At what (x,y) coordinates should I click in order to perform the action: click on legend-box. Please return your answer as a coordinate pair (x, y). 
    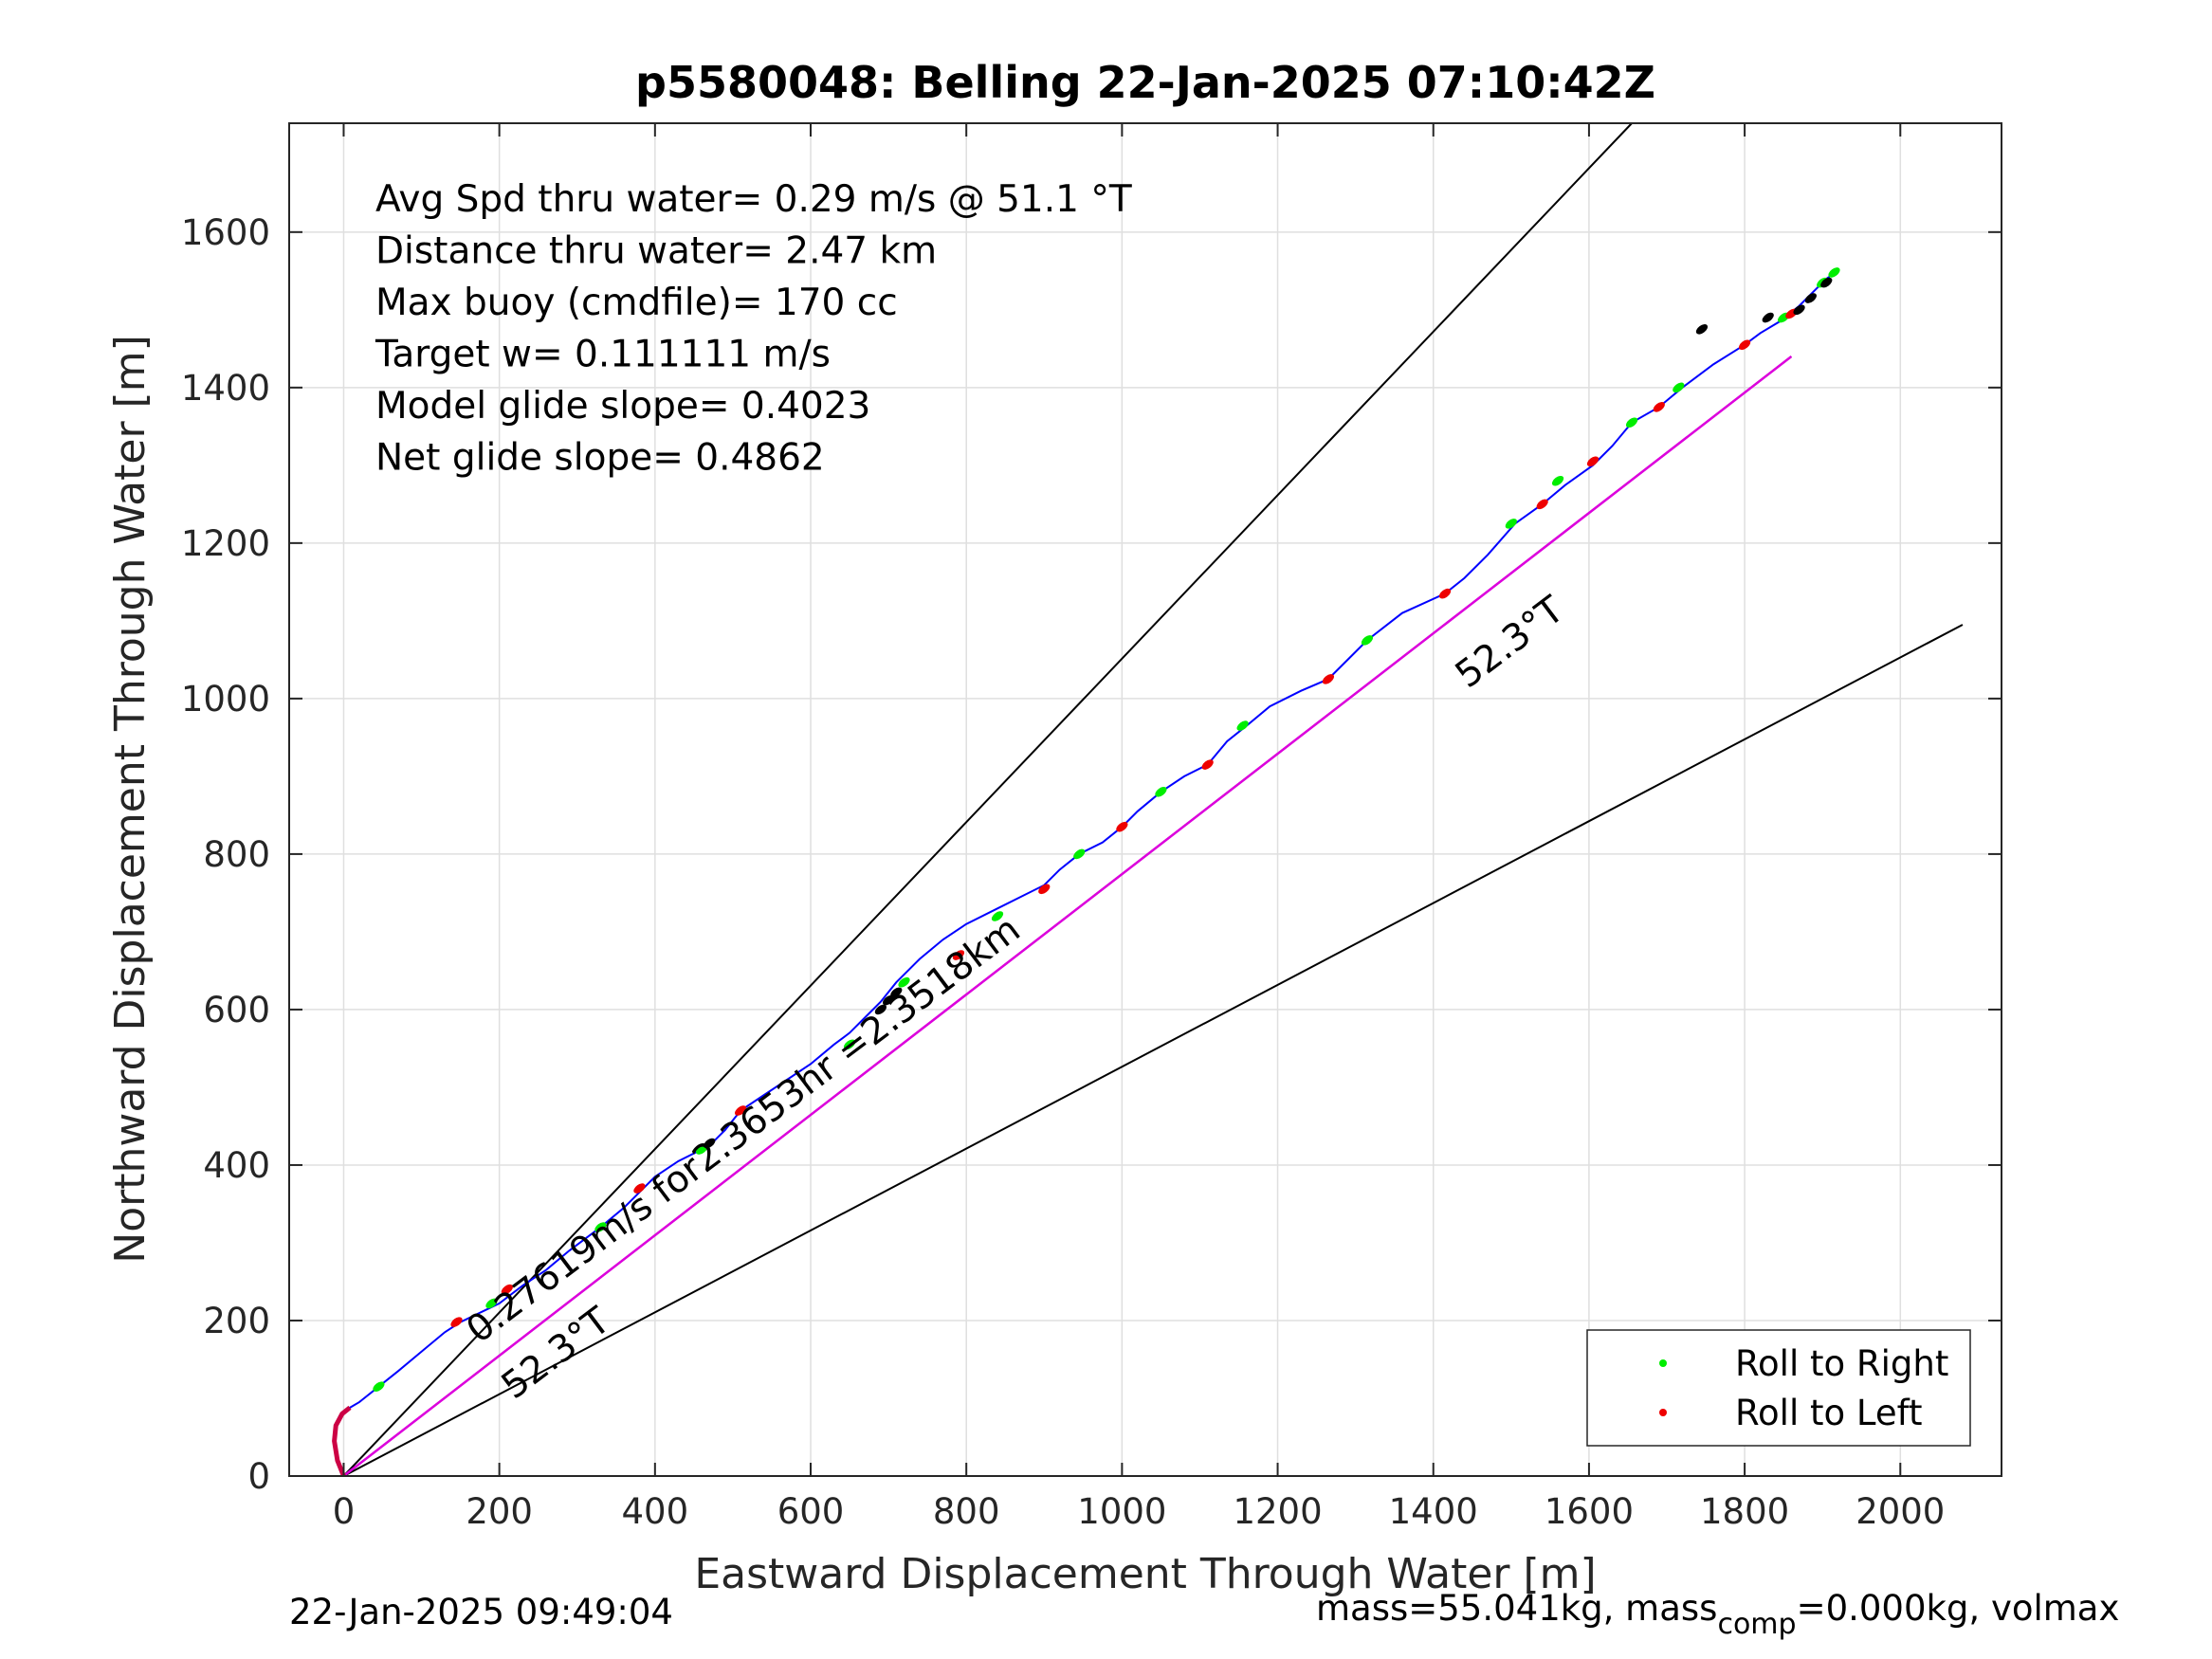
    Looking at the image, I should click on (1778, 1388).